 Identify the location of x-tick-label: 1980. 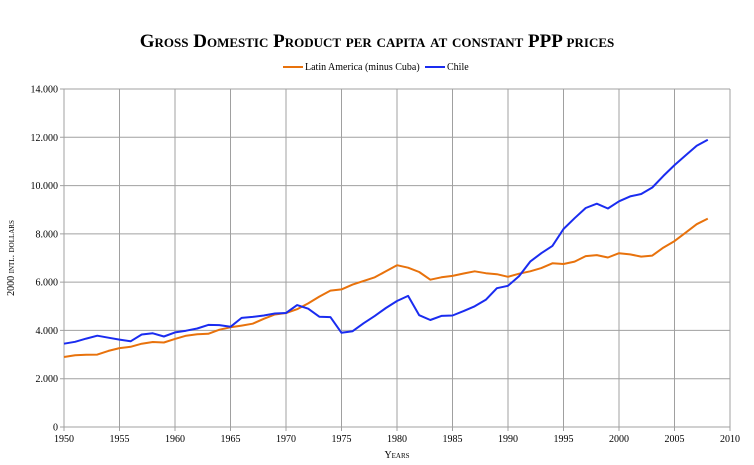
(397, 439).